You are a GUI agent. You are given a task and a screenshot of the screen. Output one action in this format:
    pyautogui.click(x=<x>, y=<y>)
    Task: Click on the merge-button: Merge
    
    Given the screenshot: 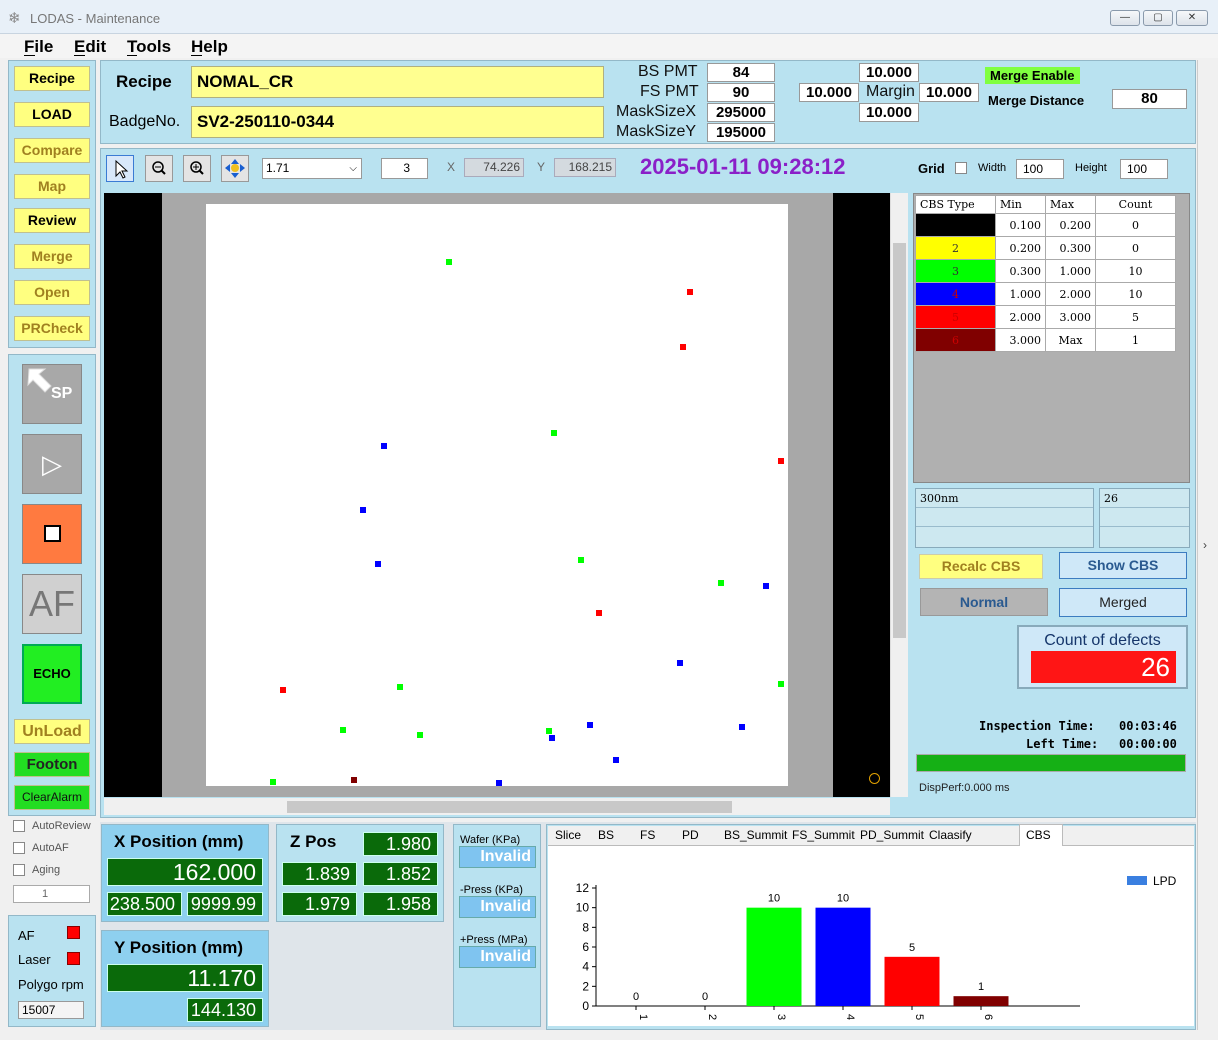 What is the action you would take?
    pyautogui.click(x=52, y=256)
    